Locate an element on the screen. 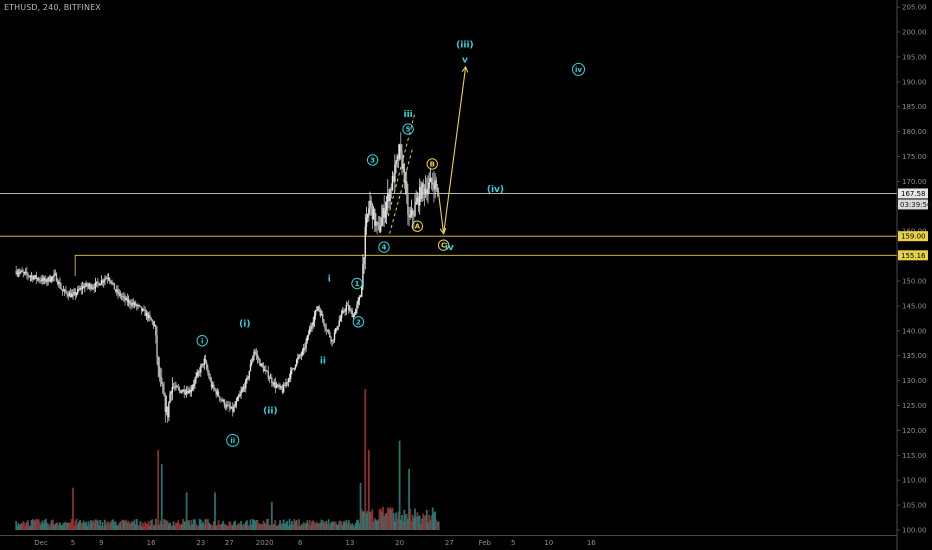  wave-label-B-13-ring is located at coordinates (432, 164).